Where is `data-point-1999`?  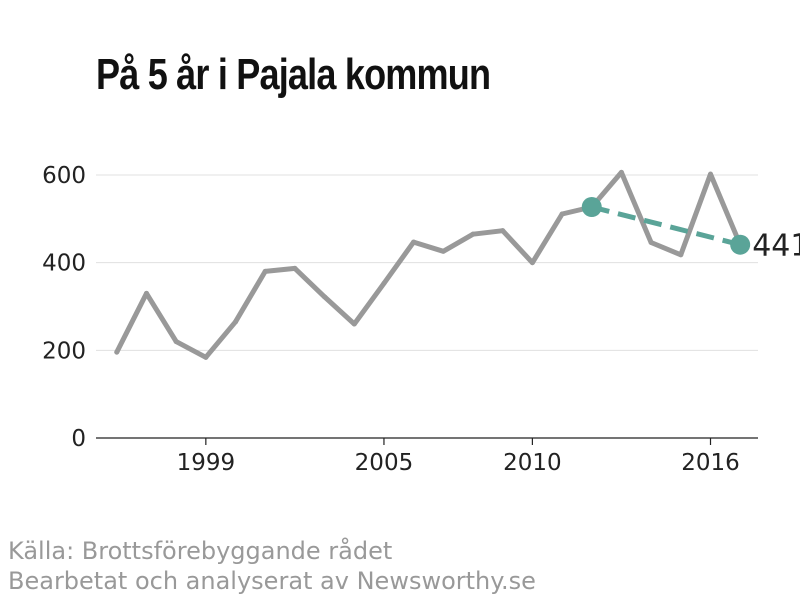
data-point-1999 is located at coordinates (206, 357).